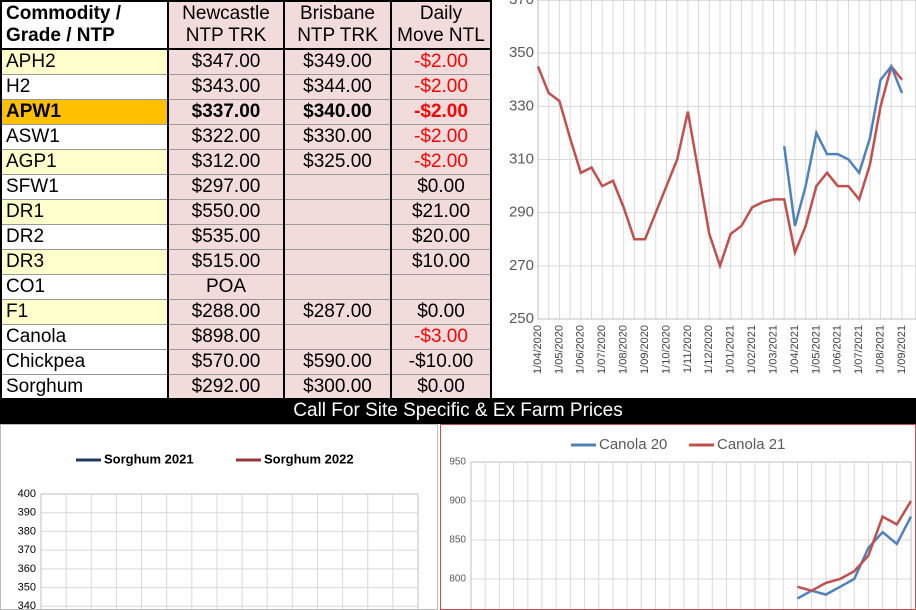 The height and width of the screenshot is (610, 916). I want to click on y-tick-label: 270, so click(521, 265).